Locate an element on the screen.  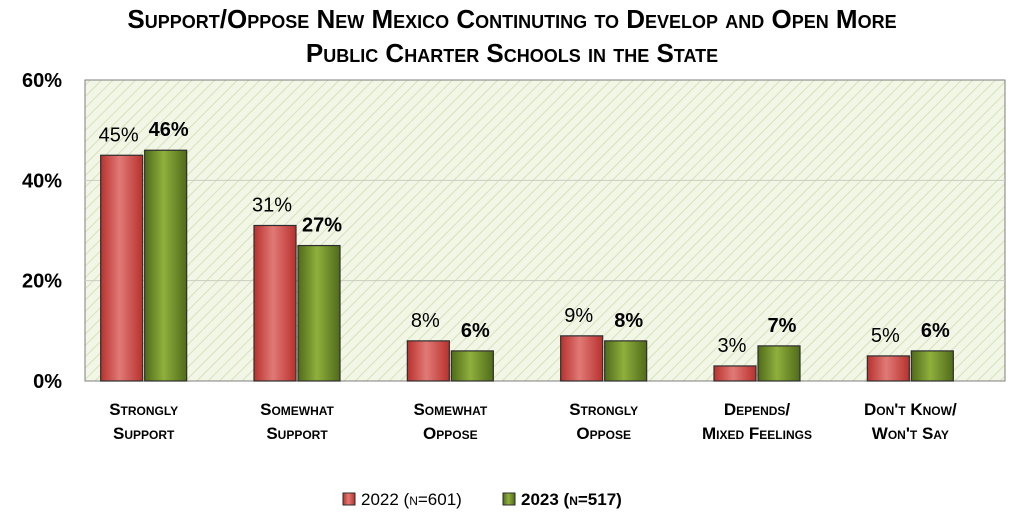
y-tick-label: 20% is located at coordinates (42, 282).